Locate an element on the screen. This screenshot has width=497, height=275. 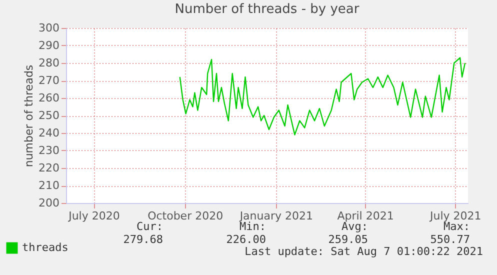
y-tick-label: 250 is located at coordinates (49, 115).